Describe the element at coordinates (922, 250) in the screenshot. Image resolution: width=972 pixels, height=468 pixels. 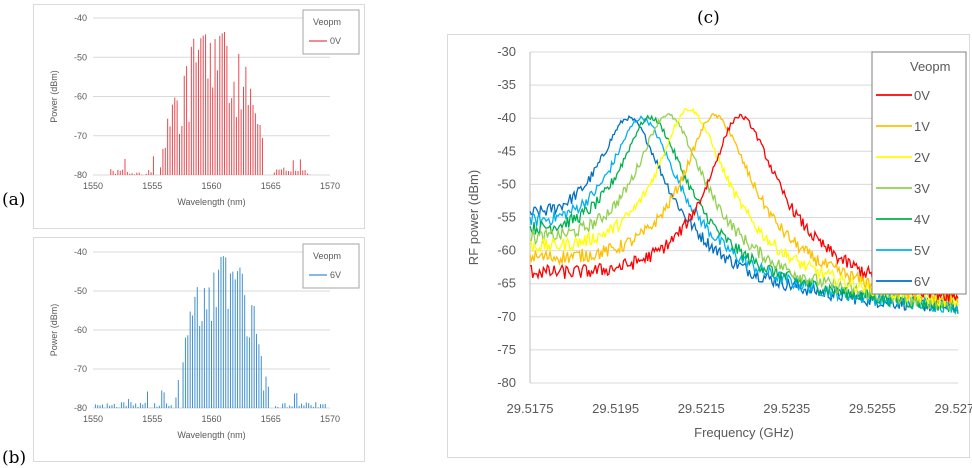
I see `legend-label: 5V` at that location.